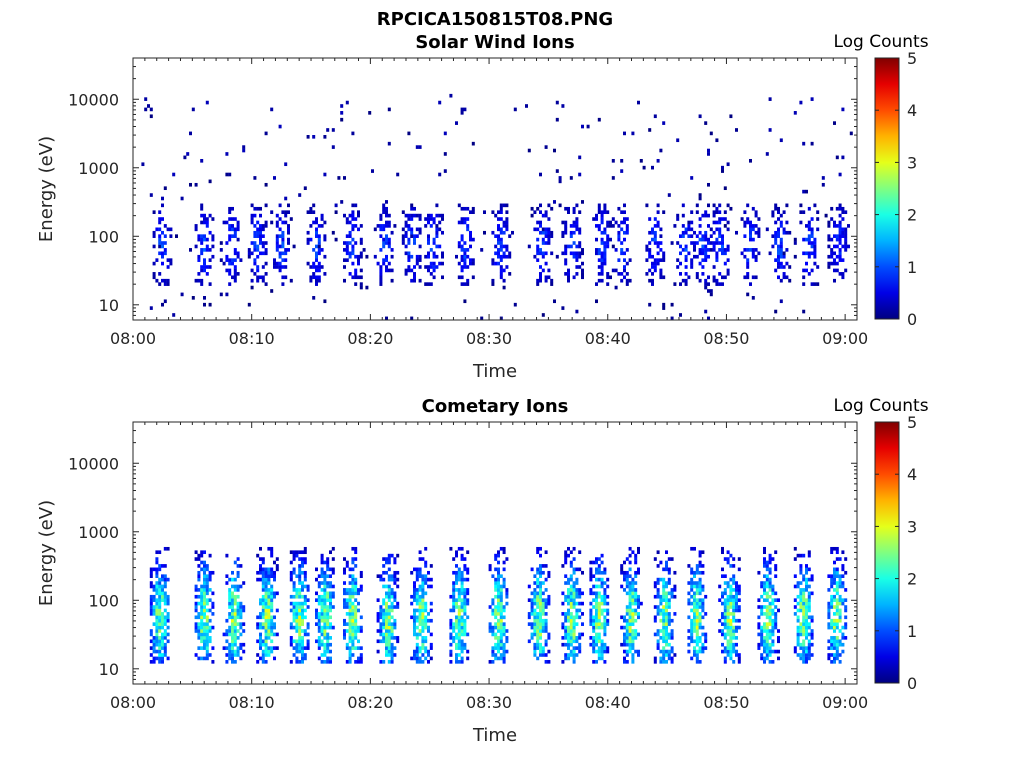 The width and height of the screenshot is (1024, 768). What do you see at coordinates (912, 474) in the screenshot?
I see `colorbar-tick-label: 4` at bounding box center [912, 474].